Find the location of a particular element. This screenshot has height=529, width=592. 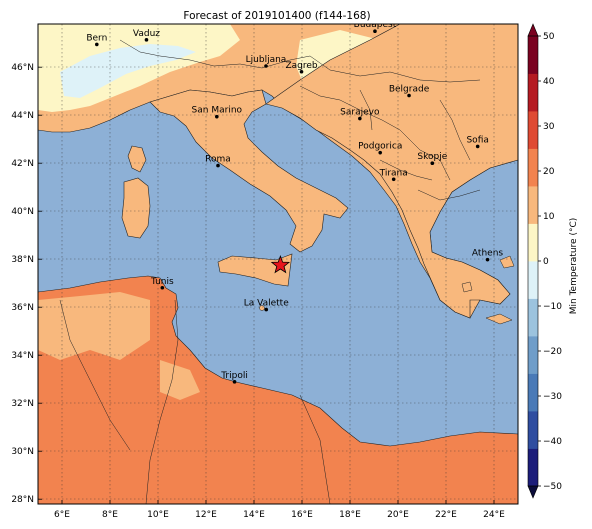

colorbar-tick-label: 10 is located at coordinates (549, 217).